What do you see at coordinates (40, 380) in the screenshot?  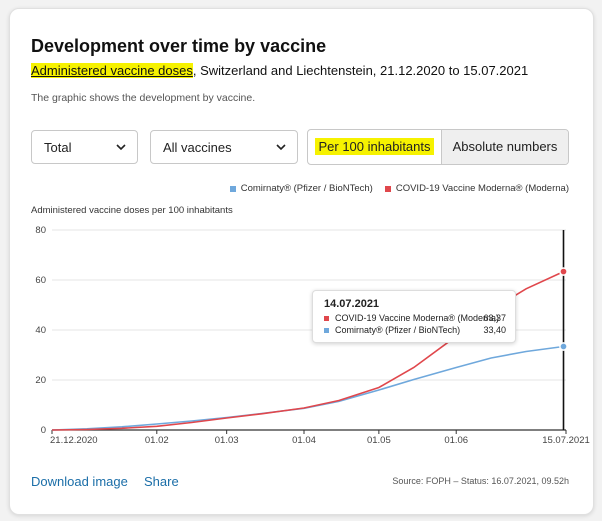 I see `y-tick-label: 20` at bounding box center [40, 380].